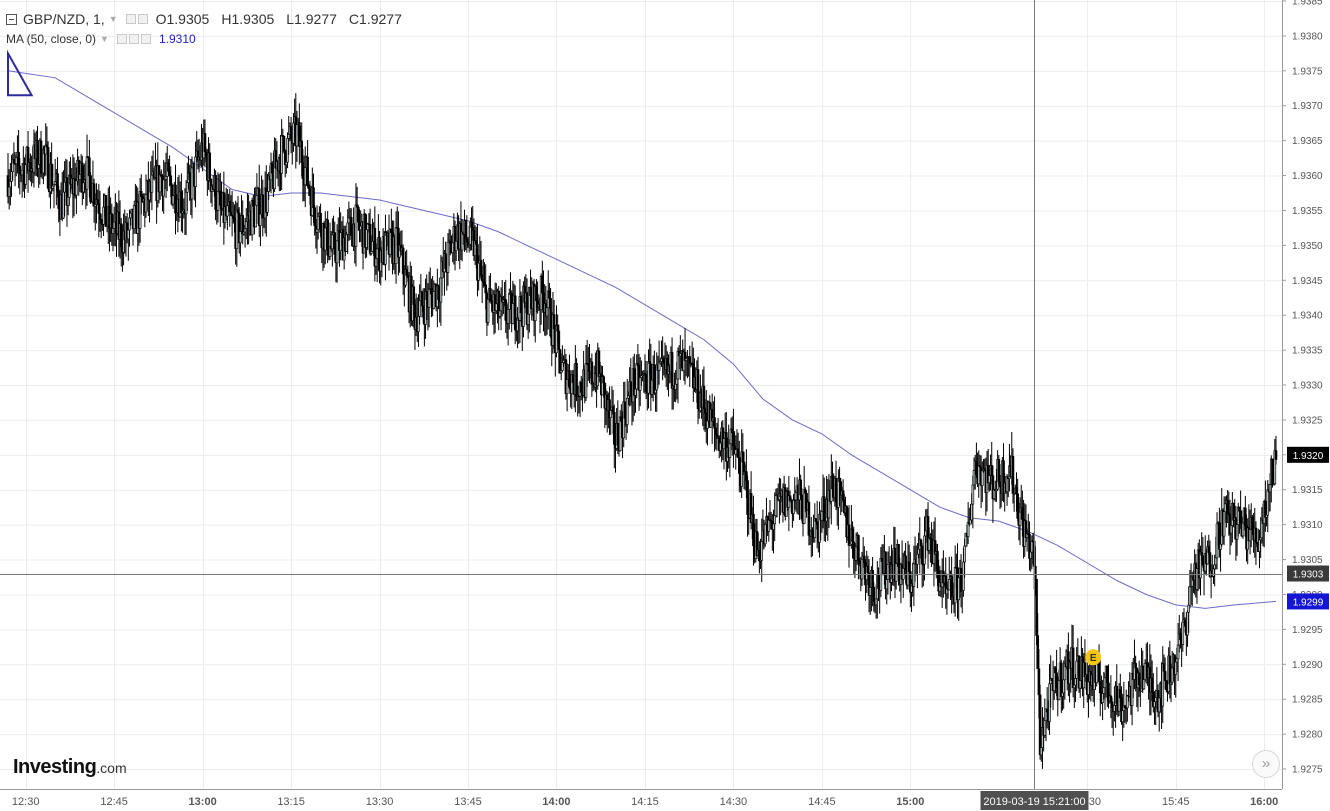 This screenshot has height=811, width=1330. I want to click on price-tick-label: 1.9350, so click(1307, 246).